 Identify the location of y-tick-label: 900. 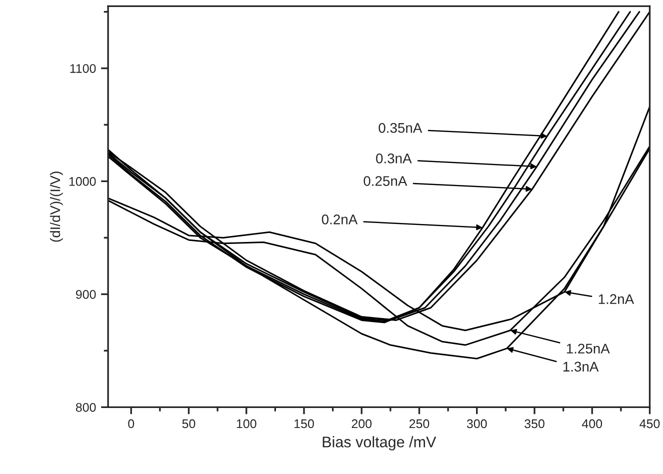
(86, 294).